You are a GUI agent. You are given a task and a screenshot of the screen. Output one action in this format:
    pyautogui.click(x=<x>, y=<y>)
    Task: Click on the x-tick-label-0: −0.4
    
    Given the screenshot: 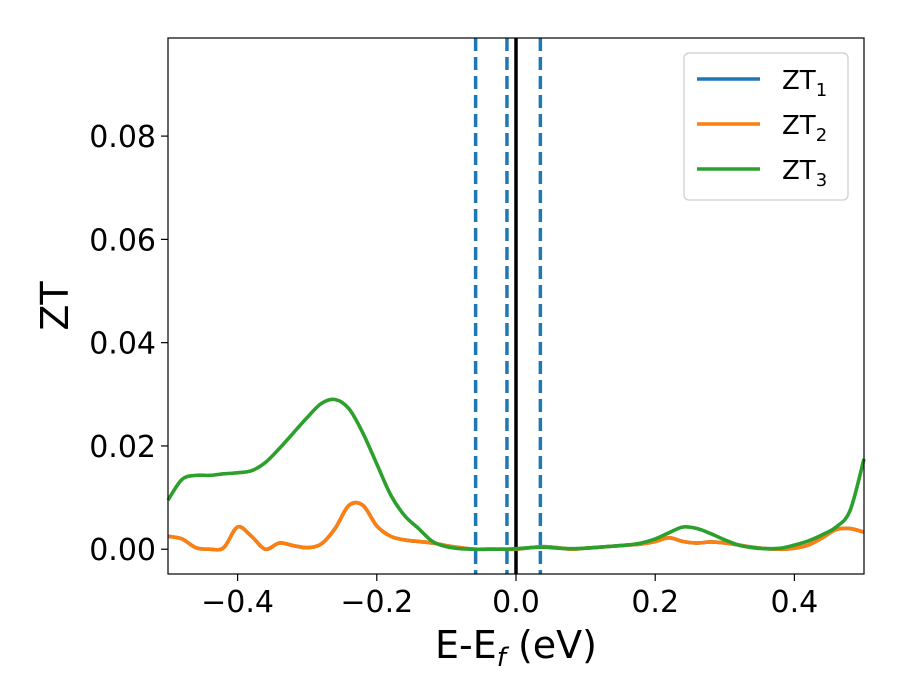 What is the action you would take?
    pyautogui.click(x=237, y=602)
    